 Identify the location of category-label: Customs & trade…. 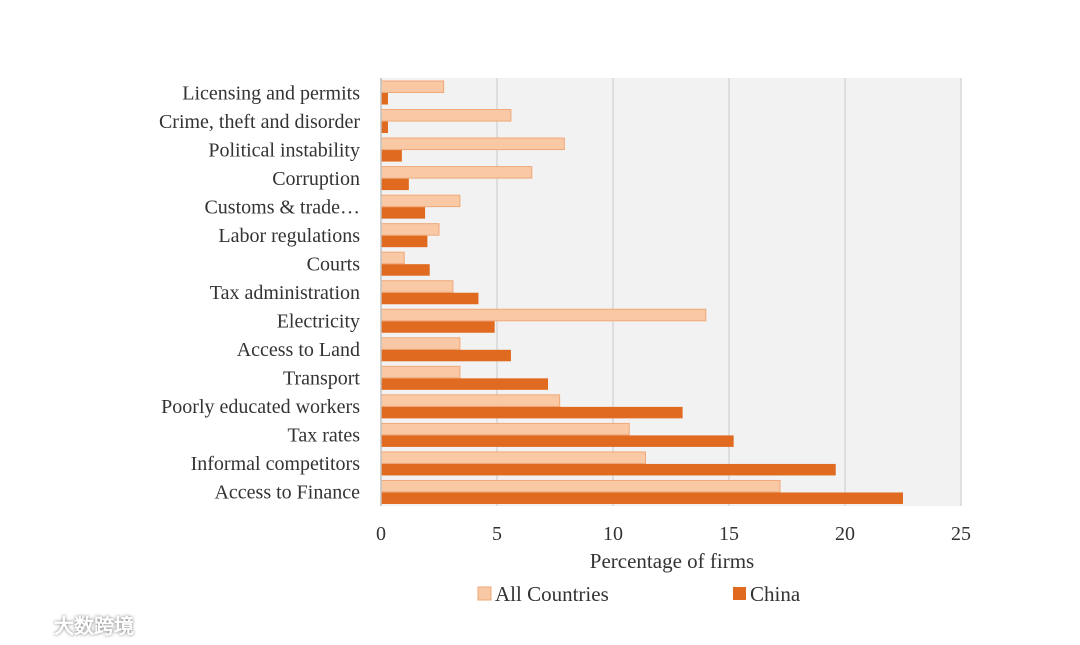
(282, 207).